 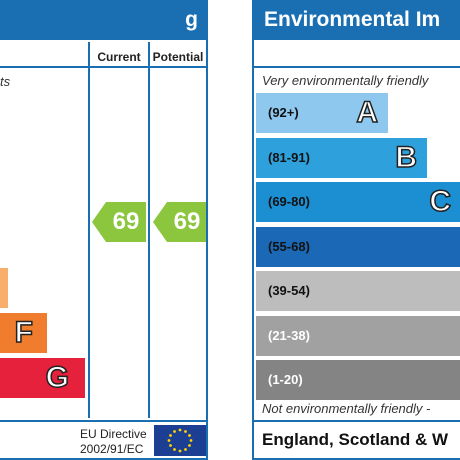 I want to click on potential-rating-value: 69, so click(x=187, y=221).